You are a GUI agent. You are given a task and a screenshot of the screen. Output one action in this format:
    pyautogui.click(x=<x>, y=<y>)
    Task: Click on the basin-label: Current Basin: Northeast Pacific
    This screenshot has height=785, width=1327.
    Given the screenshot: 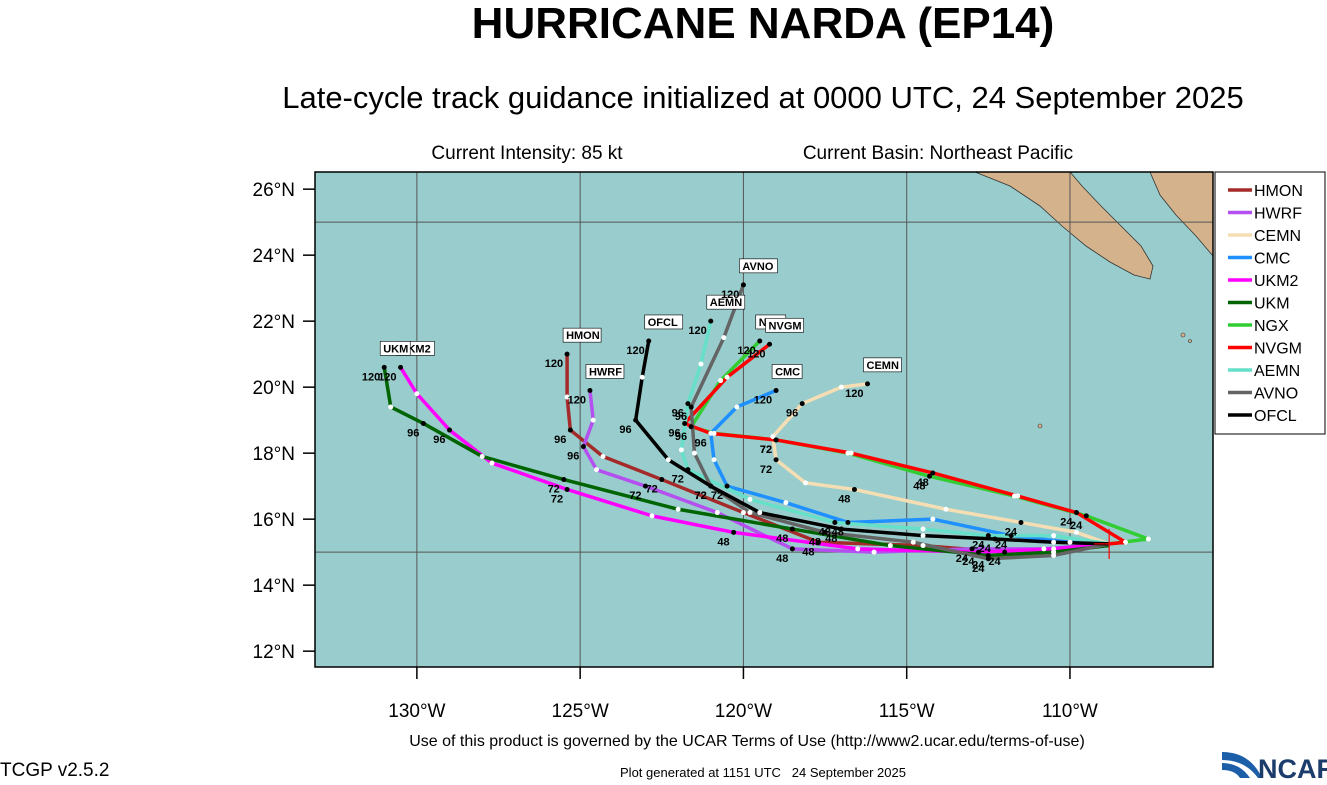 What is the action you would take?
    pyautogui.click(x=938, y=153)
    